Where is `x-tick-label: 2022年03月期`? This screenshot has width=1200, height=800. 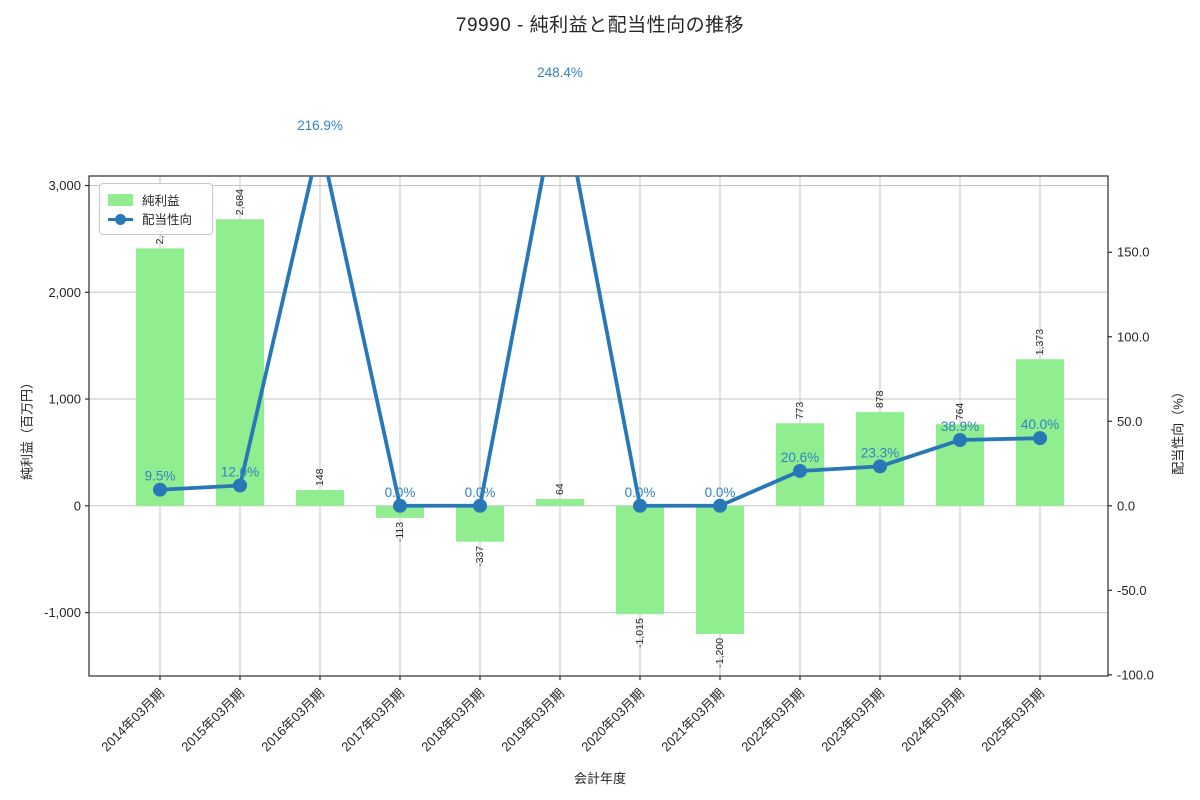 x-tick-label: 2022年03月期 is located at coordinates (772, 720).